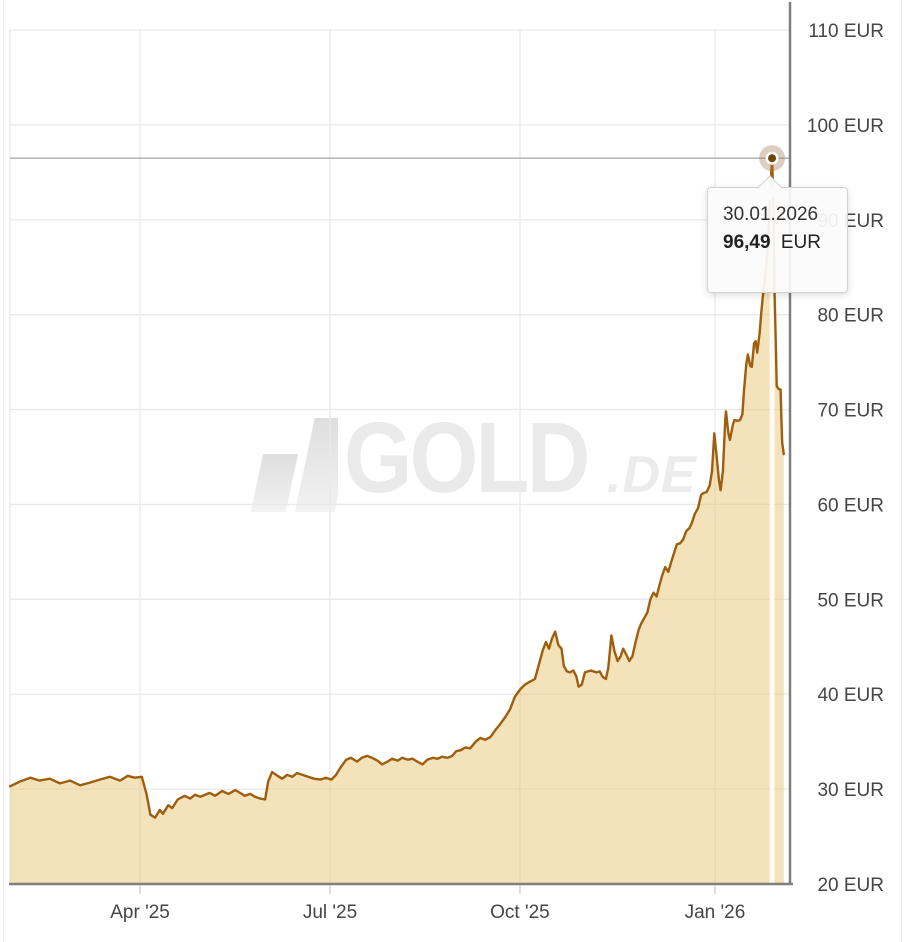  Describe the element at coordinates (850, 600) in the screenshot. I see `y-axis-label: 50 EUR` at that location.